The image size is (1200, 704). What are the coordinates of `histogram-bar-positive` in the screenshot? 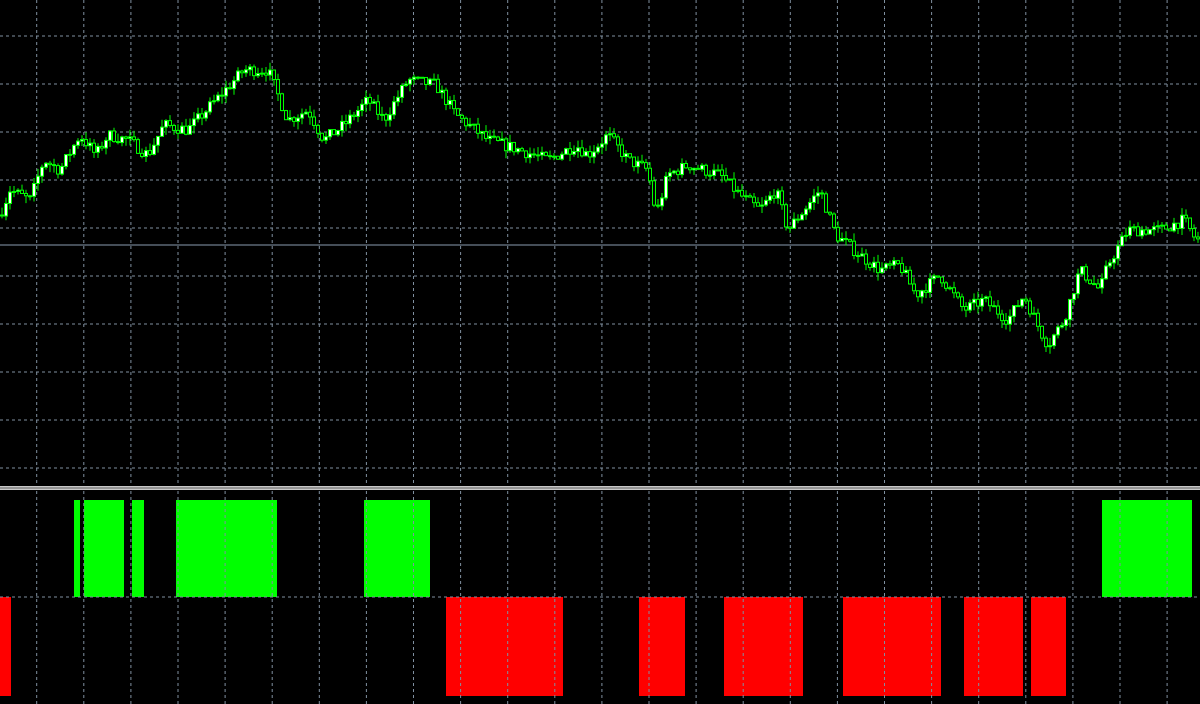 It's located at (138, 548).